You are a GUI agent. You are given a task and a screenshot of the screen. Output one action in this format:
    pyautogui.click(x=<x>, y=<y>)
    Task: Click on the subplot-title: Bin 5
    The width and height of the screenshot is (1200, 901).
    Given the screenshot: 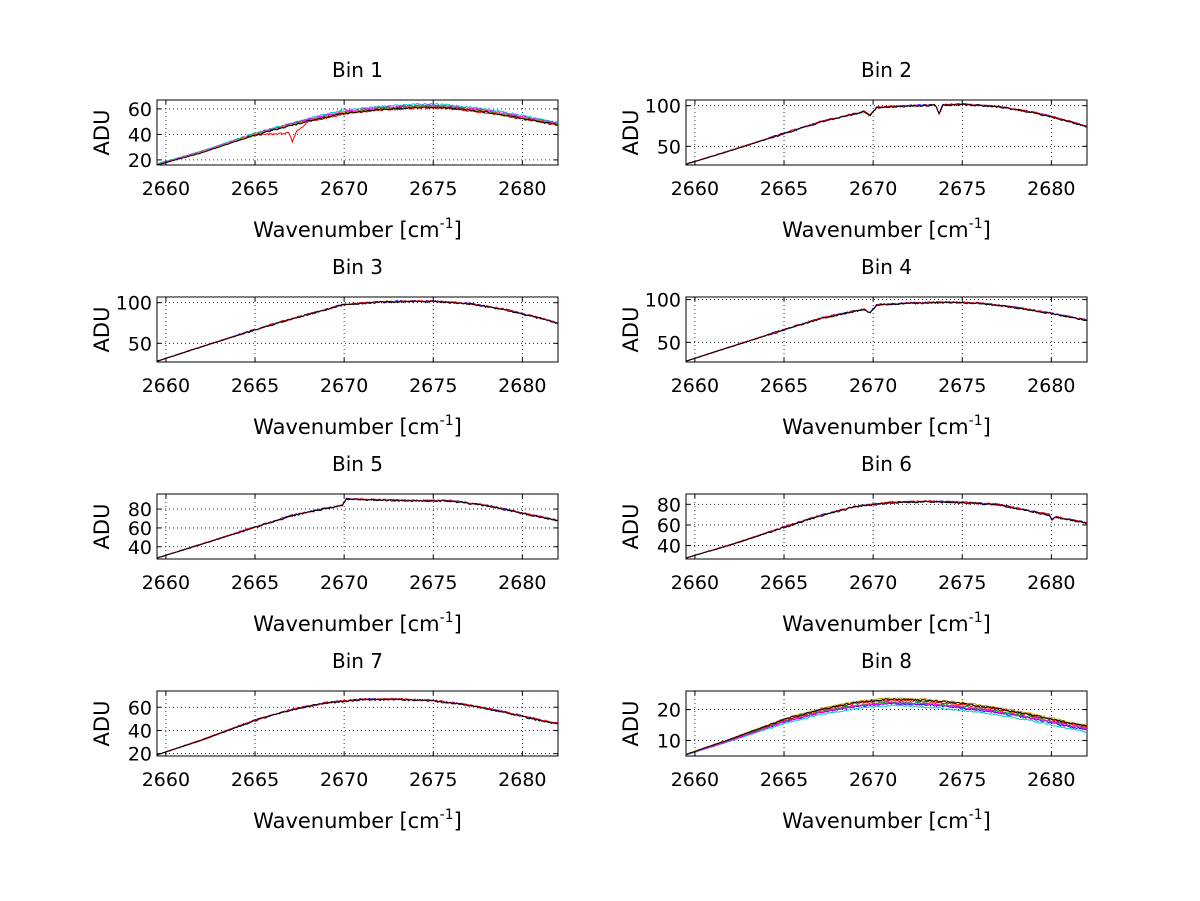 What is the action you would take?
    pyautogui.click(x=357, y=464)
    